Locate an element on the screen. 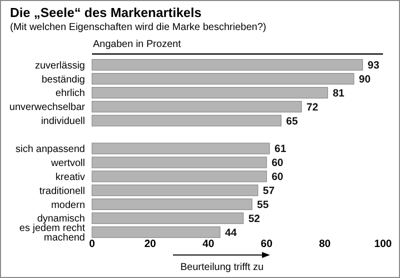  y-tick-label: modern is located at coordinates (68, 205).